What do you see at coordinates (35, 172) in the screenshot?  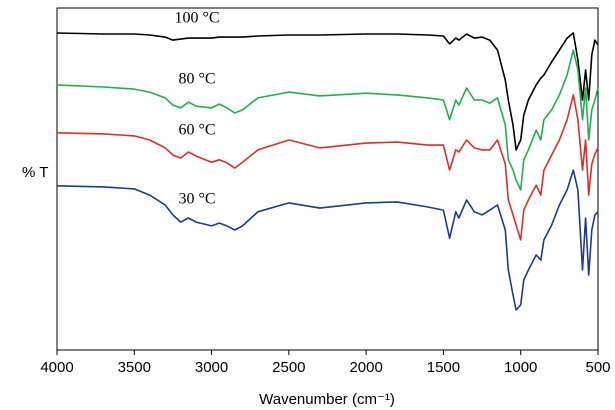 I see `y-axis-label: % T` at bounding box center [35, 172].